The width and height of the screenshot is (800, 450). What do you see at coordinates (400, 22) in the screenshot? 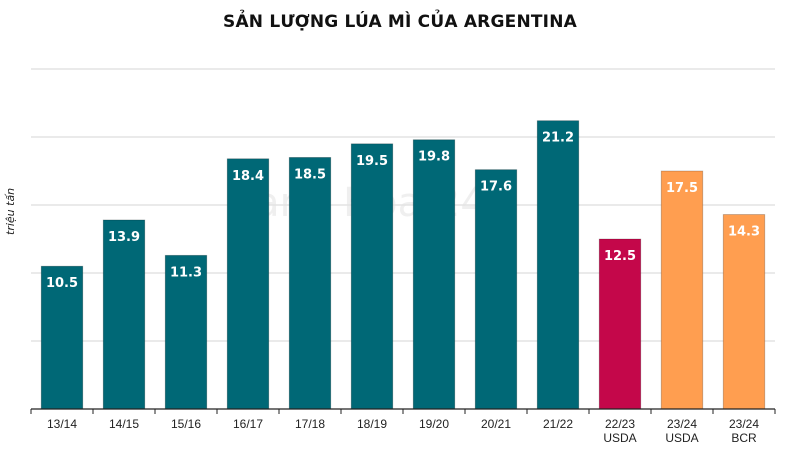
I see `chart-title: SẢN LƯỢNG LÚA MÌ CỦA ARGENTINA` at bounding box center [400, 22].